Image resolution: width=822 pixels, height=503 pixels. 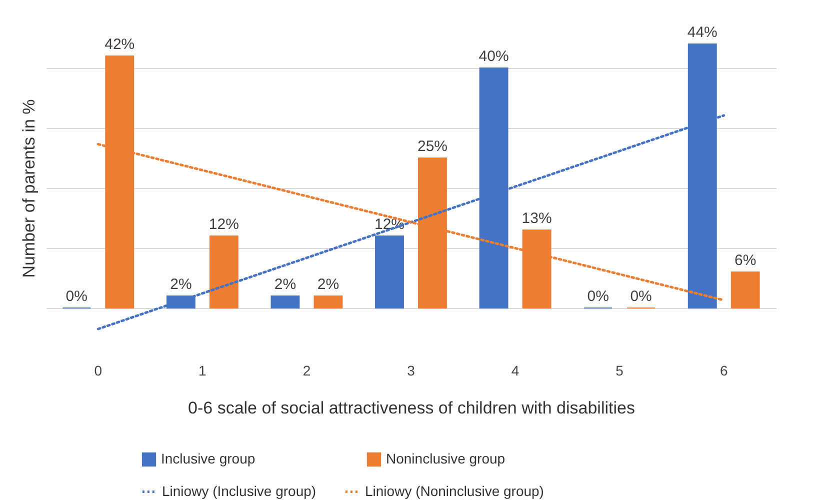 What do you see at coordinates (239, 490) in the screenshot?
I see `legend-label: Liniowy (Inclusive group)` at bounding box center [239, 490].